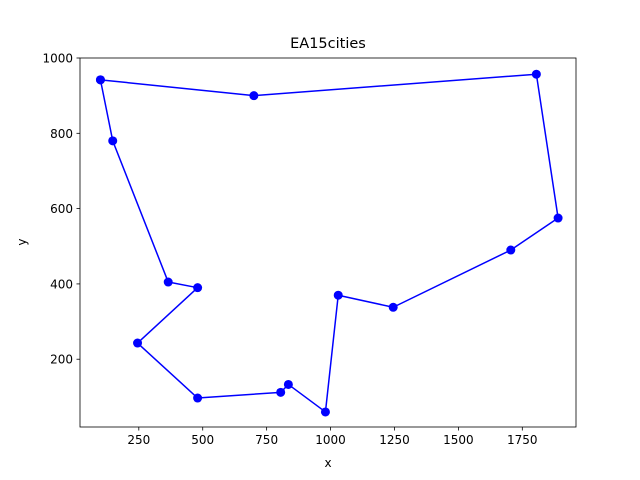  Describe the element at coordinates (522, 440) in the screenshot. I see `x-tick-label: 1750` at that location.